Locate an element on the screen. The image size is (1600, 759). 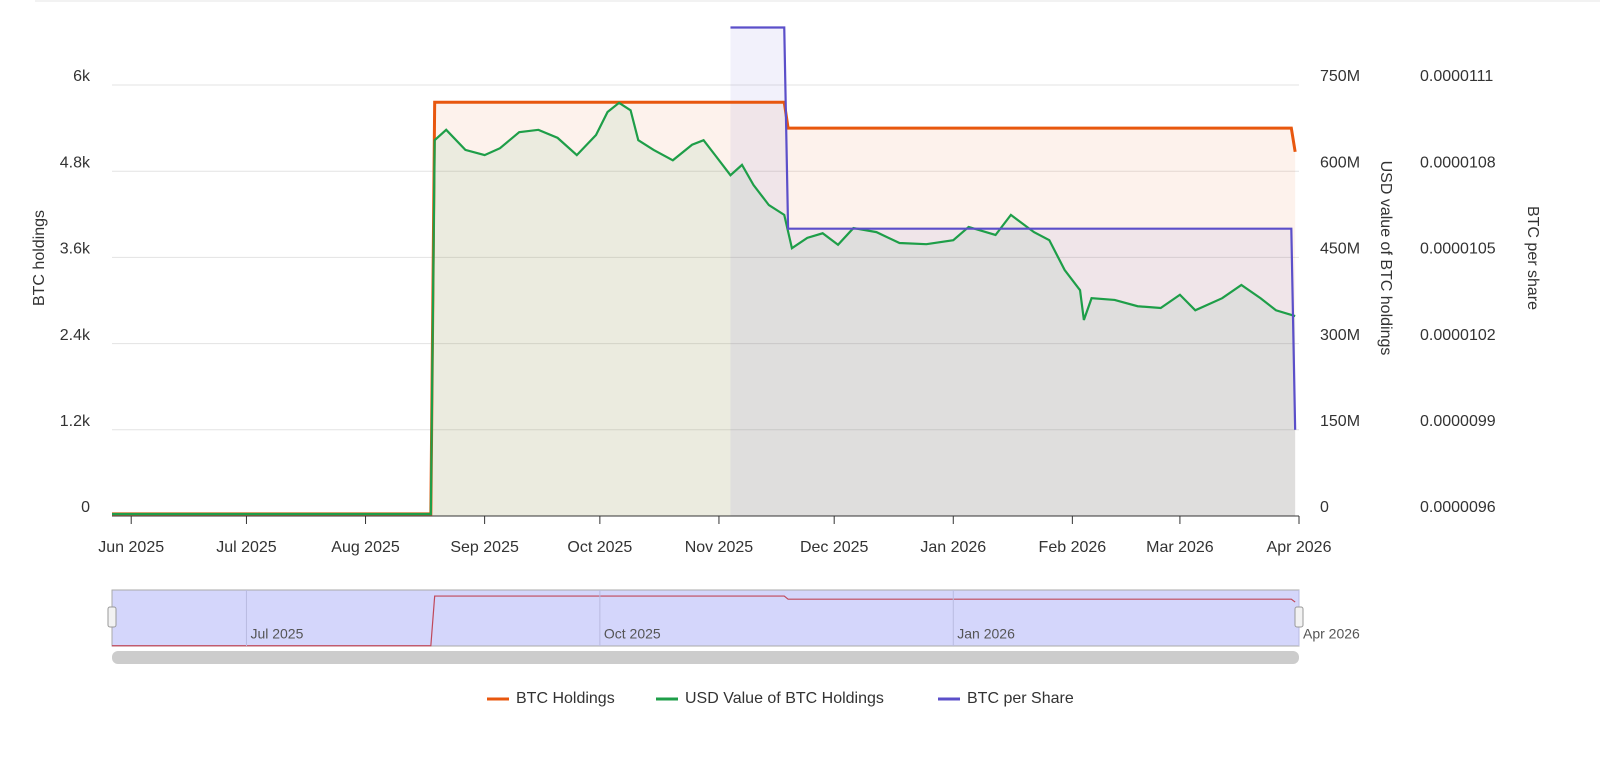
y3-tick-label: 0.0000105 is located at coordinates (1458, 249).